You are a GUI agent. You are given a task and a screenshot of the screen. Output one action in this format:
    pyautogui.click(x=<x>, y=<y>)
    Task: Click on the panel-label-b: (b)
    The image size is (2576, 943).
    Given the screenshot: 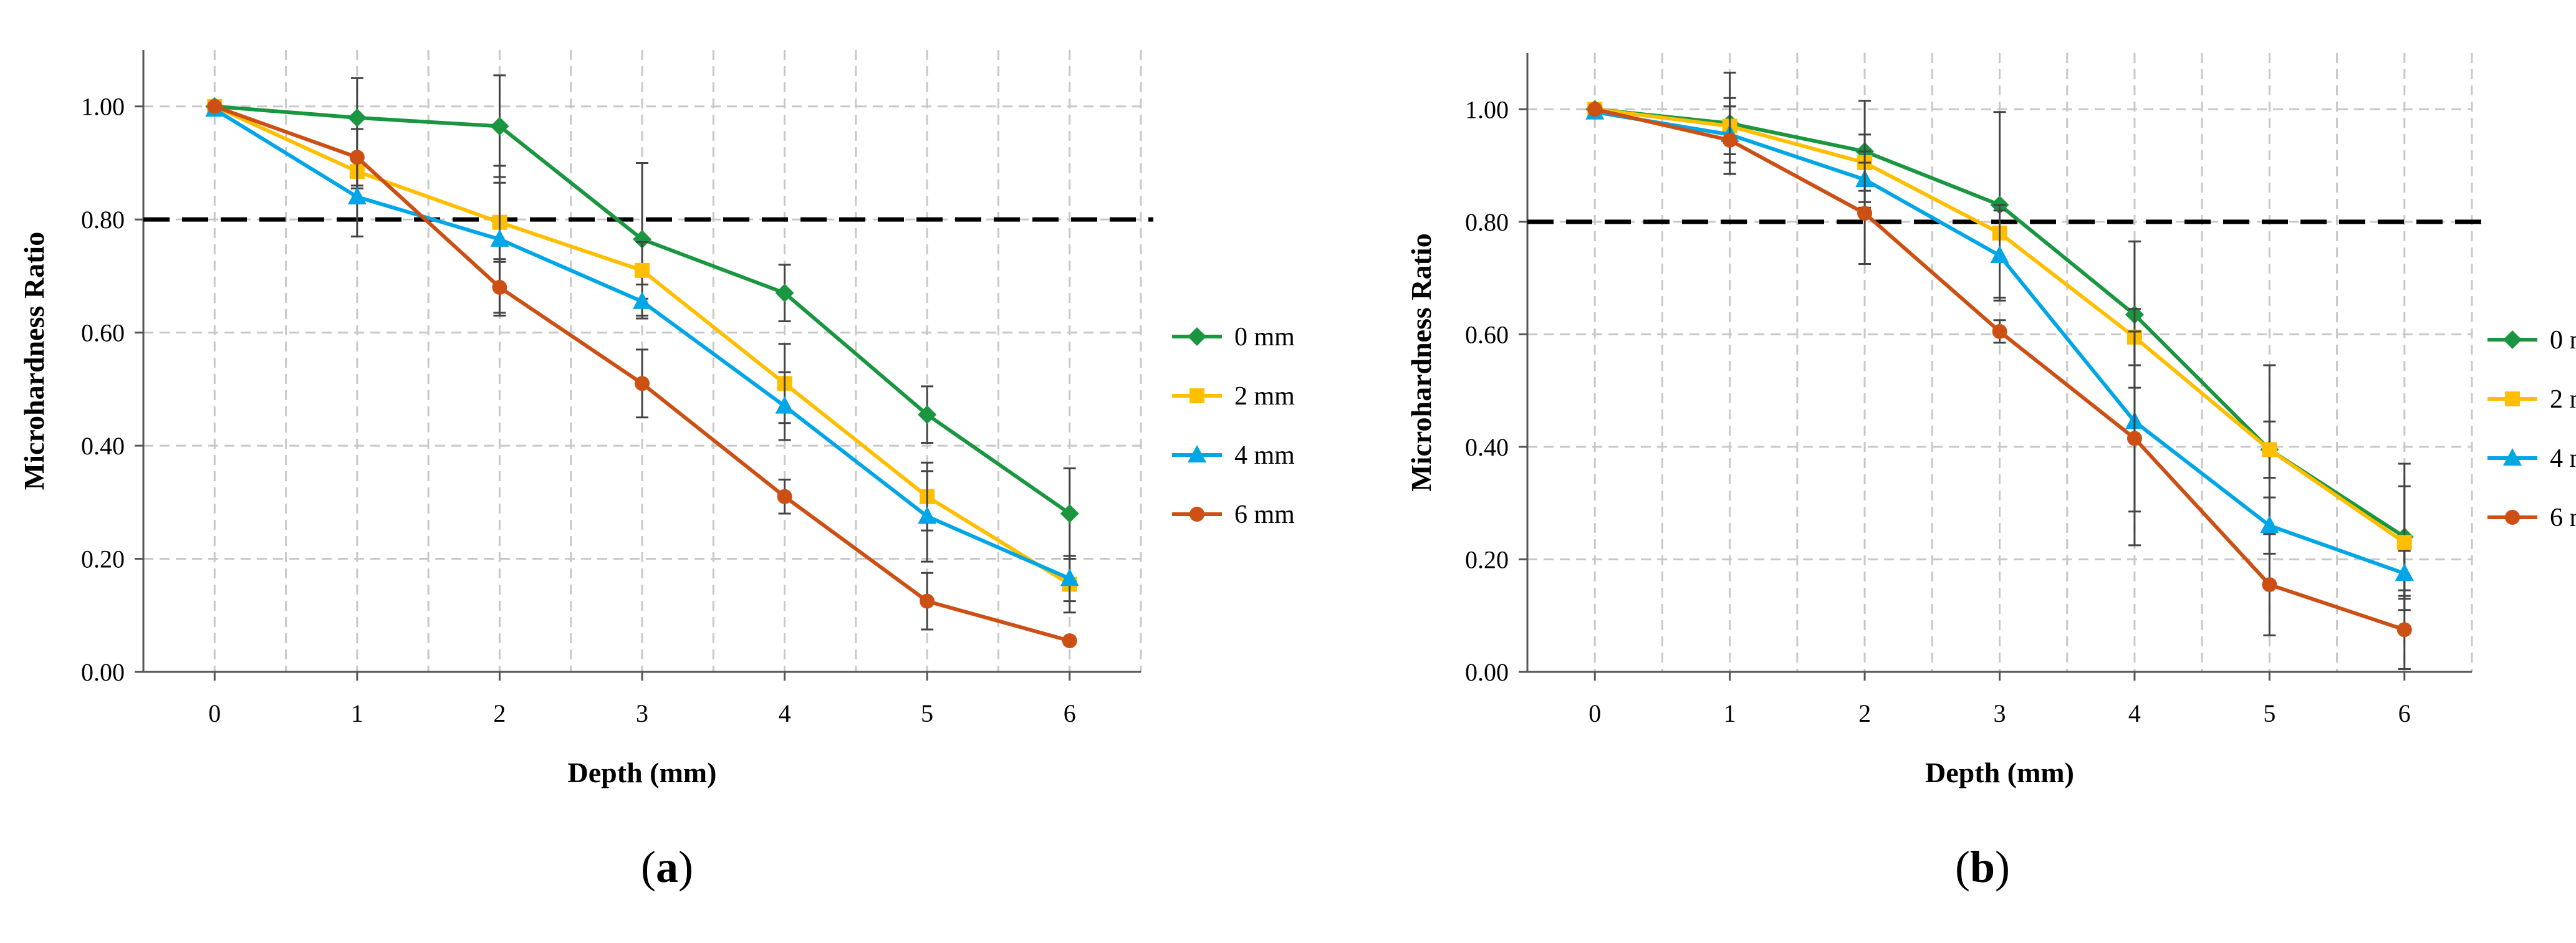 What is the action you would take?
    pyautogui.click(x=1982, y=867)
    